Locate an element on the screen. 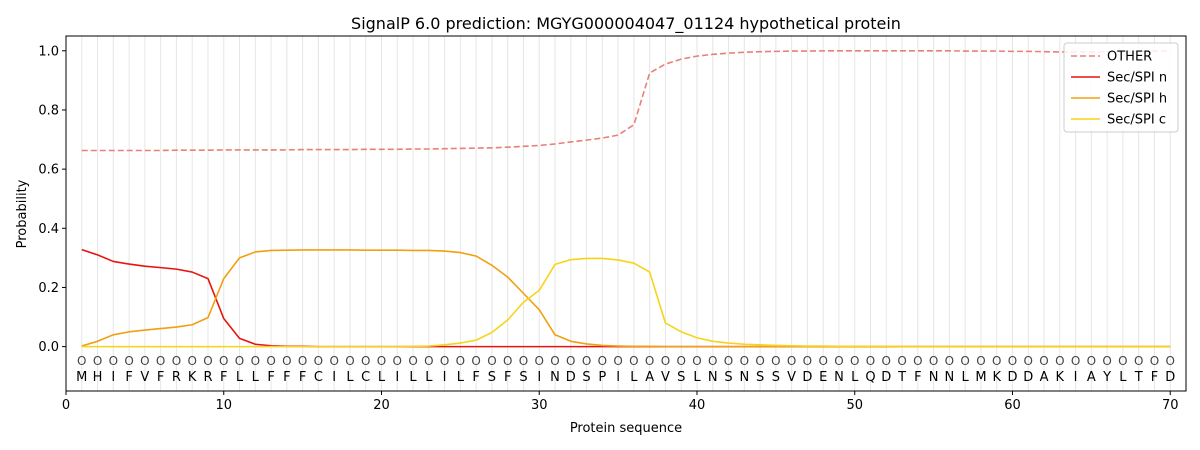 The height and width of the screenshot is (450, 1200). x-tick-label: 70 is located at coordinates (1170, 405).